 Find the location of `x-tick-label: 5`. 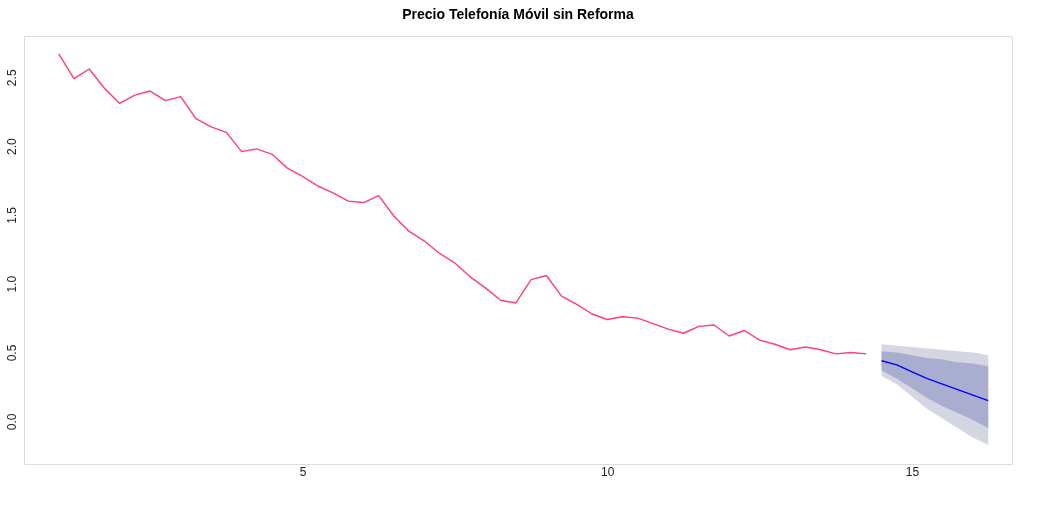

x-tick-label: 5 is located at coordinates (303, 471).